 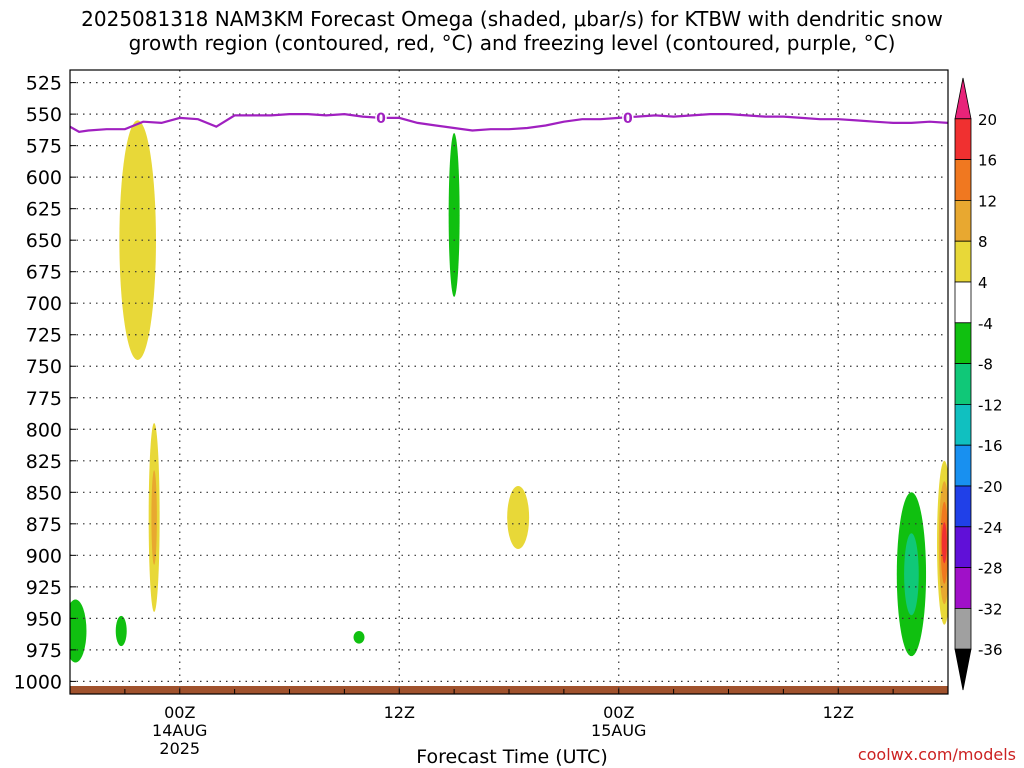 I want to click on y-tick-label: 775, so click(x=44, y=399).